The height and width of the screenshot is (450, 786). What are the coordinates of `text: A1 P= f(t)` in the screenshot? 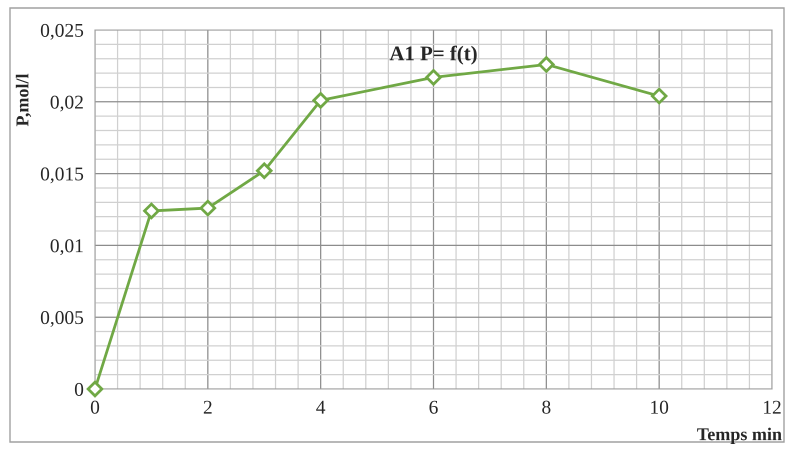 It's located at (433, 55).